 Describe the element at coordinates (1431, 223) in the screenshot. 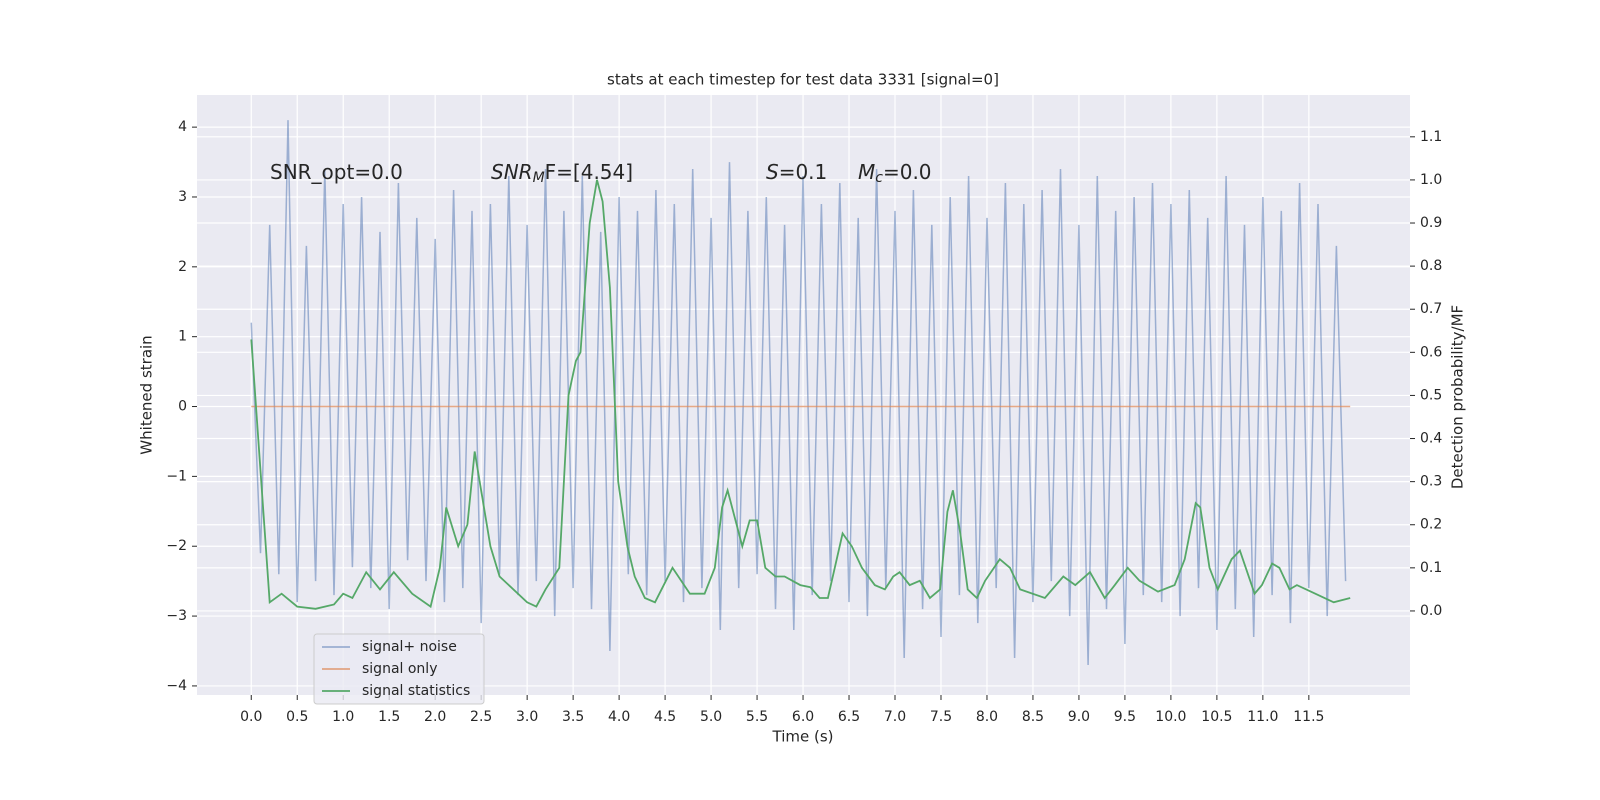

I see `y2-tick-label: 0.9` at that location.